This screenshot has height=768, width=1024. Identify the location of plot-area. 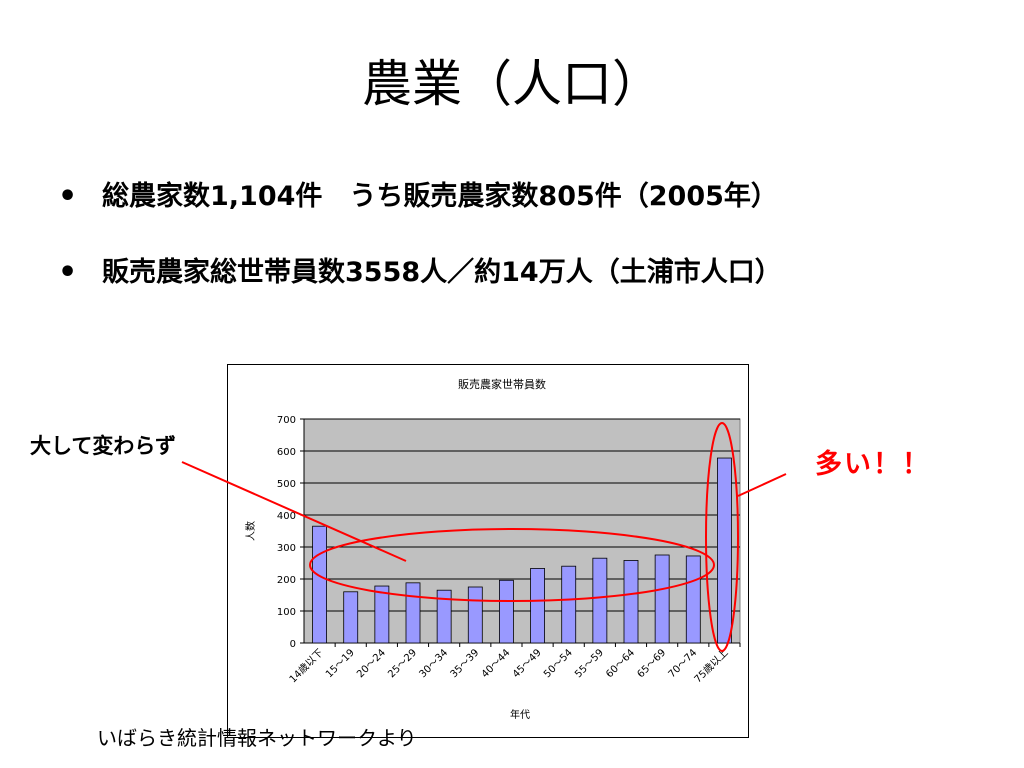
(522, 531).